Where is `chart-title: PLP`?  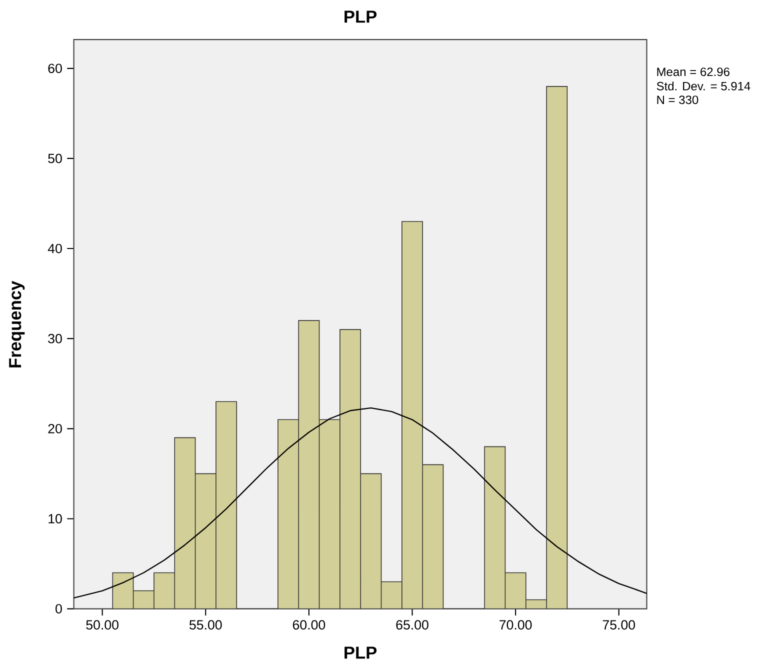 chart-title: PLP is located at coordinates (360, 16).